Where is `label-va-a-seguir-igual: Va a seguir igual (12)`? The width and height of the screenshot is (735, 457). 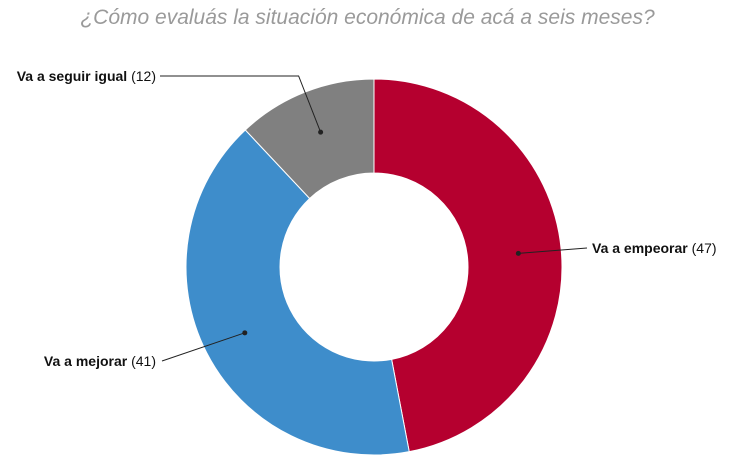
label-va-a-seguir-igual: Va a seguir igual (12) is located at coordinates (86, 76).